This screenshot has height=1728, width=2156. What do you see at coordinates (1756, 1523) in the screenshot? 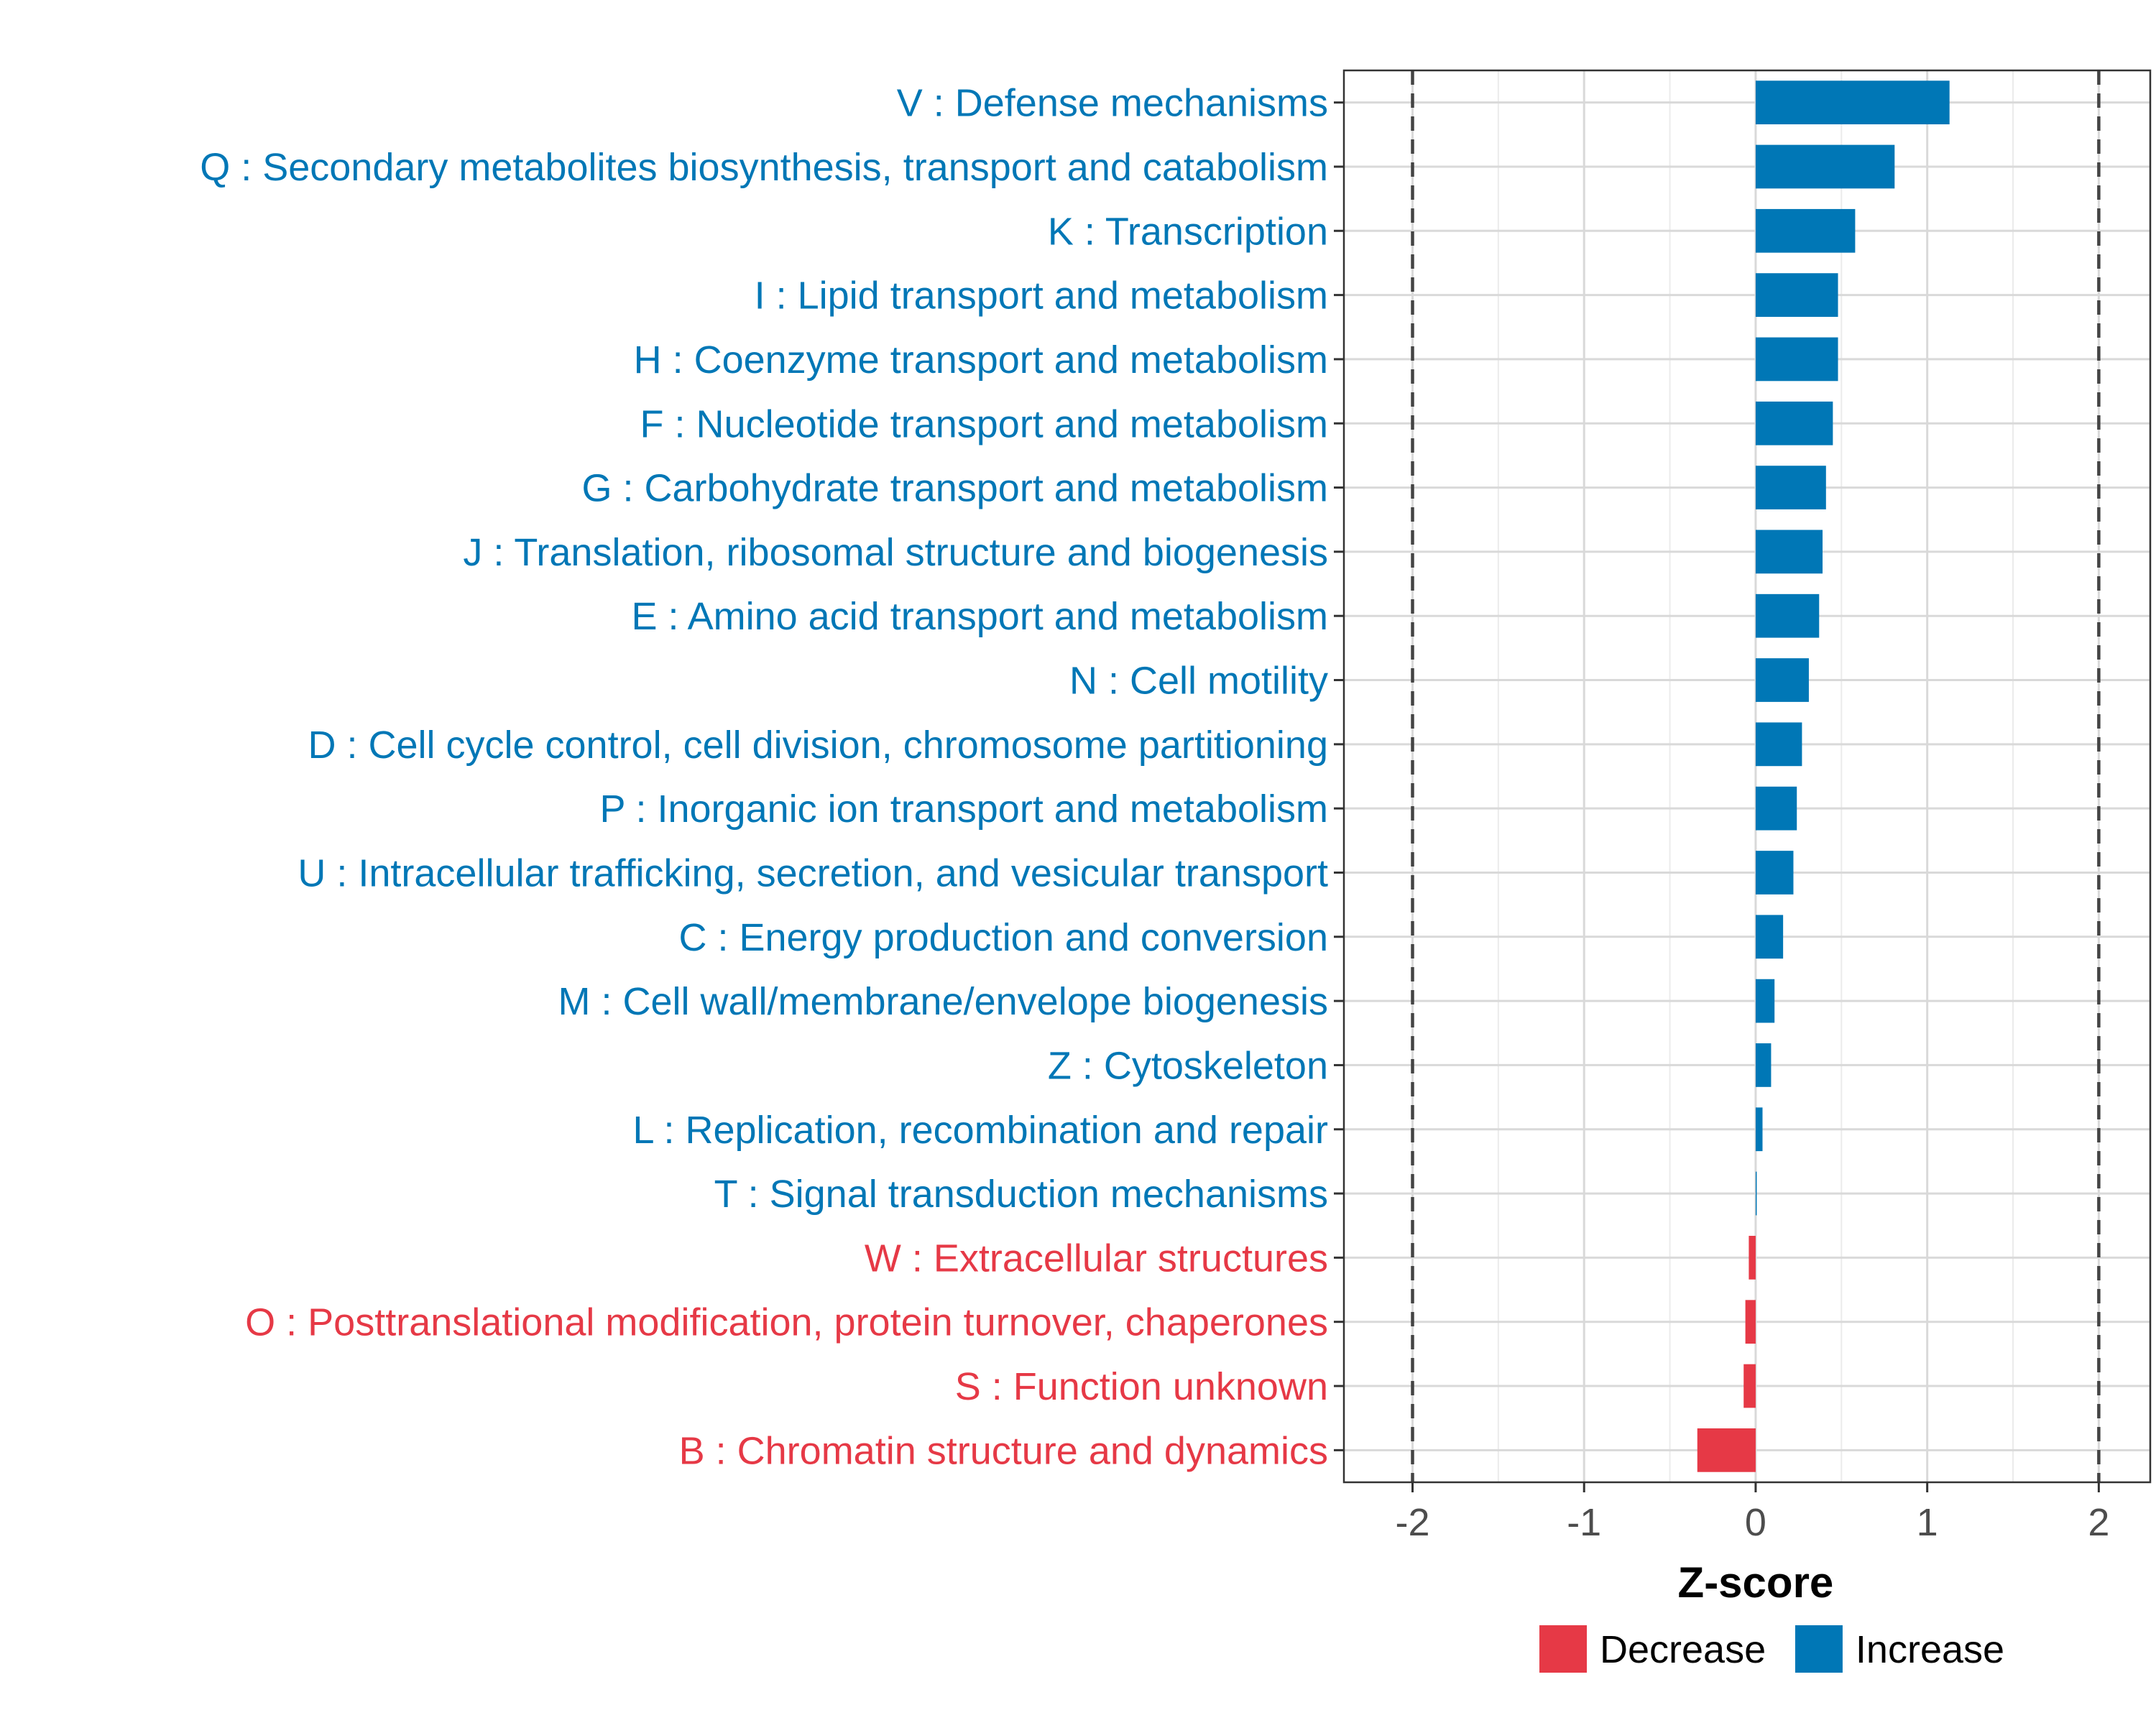
I see `x-tick-label: 0` at bounding box center [1756, 1523].